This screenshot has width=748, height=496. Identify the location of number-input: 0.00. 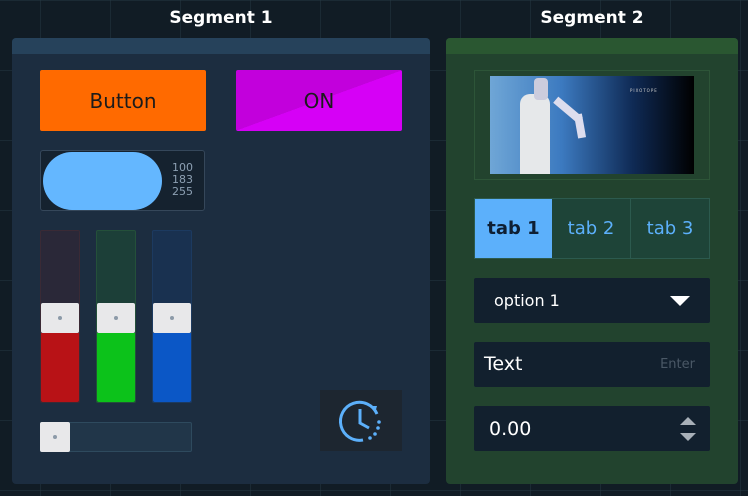
(592, 428).